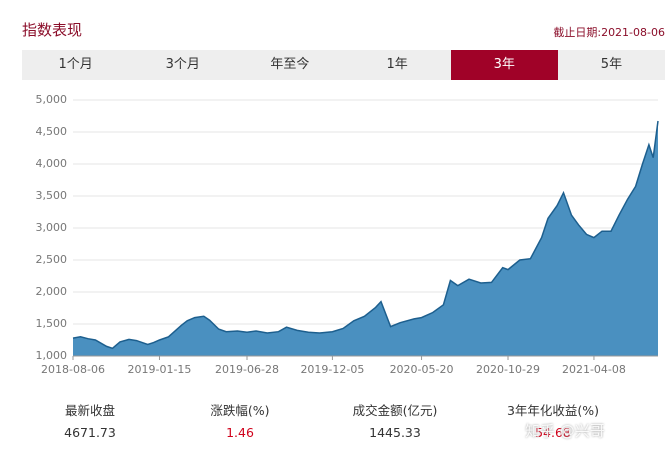 Image resolution: width=671 pixels, height=452 pixels. What do you see at coordinates (240, 432) in the screenshot?
I see `stat-value: 1.46` at bounding box center [240, 432].